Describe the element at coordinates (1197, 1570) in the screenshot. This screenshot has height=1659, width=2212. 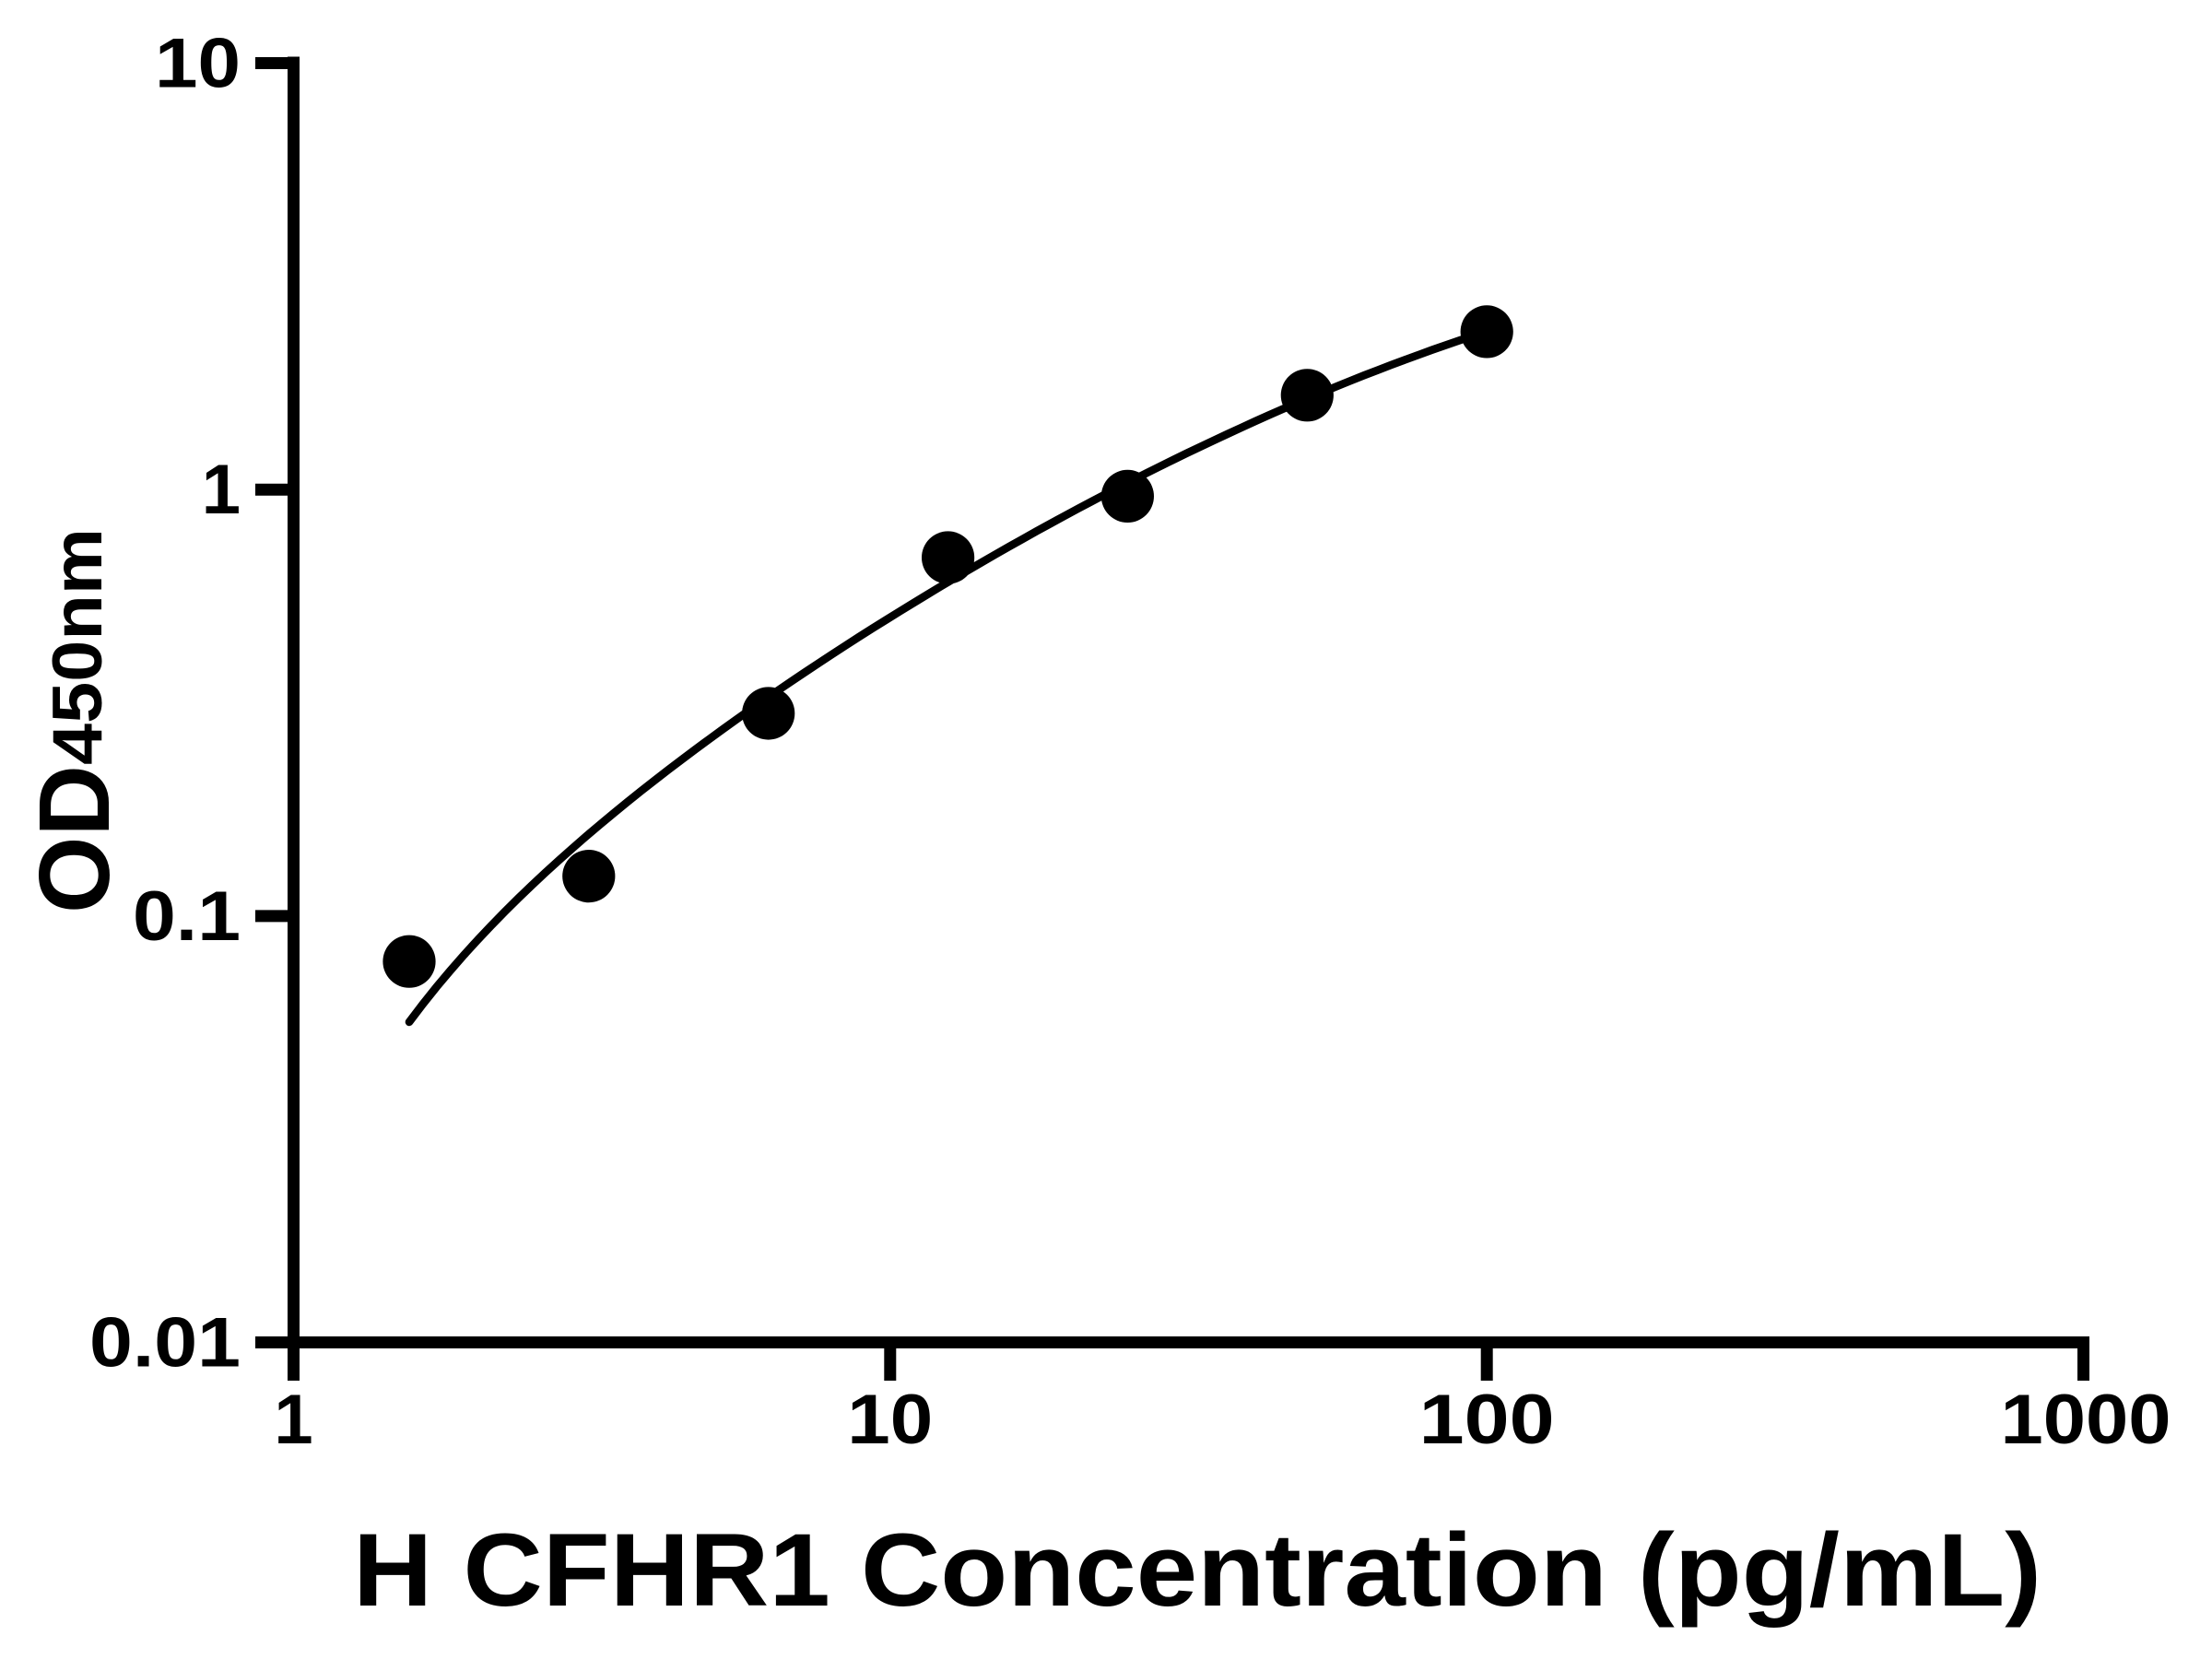
I see `svg-text: H CFHR1 Concentration (pg/mL)` at that location.